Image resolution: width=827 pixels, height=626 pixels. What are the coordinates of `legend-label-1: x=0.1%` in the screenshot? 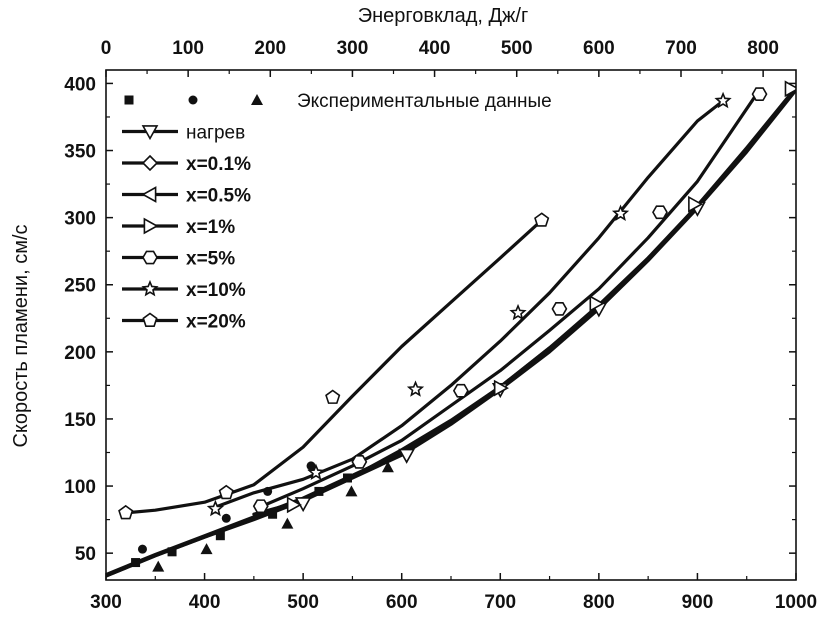 It's located at (218, 164).